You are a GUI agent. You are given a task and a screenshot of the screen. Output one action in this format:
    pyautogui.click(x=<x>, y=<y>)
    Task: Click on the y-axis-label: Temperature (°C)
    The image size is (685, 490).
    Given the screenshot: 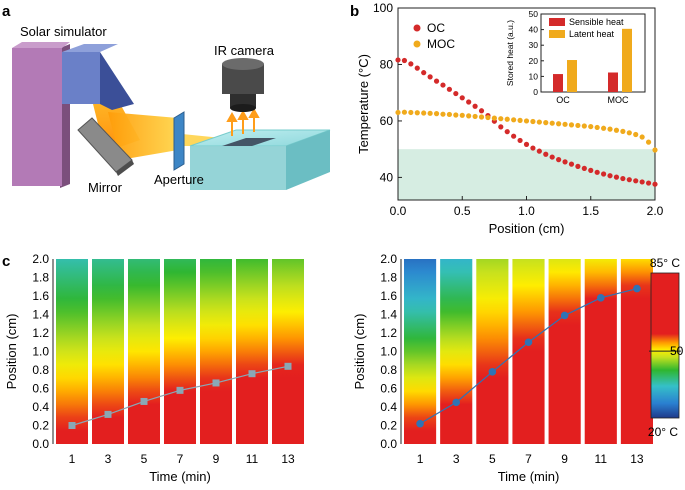 What is the action you would take?
    pyautogui.click(x=363, y=104)
    